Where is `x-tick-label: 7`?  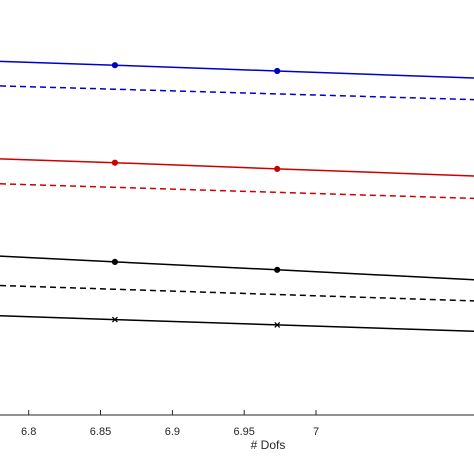 x-tick-label: 7 is located at coordinates (316, 432).